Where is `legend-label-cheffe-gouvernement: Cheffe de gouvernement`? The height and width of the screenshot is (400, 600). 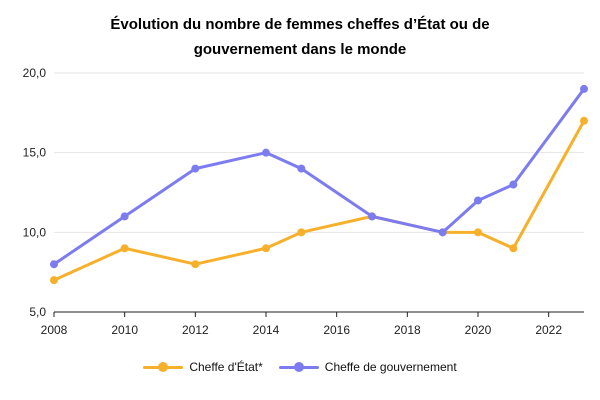 legend-label-cheffe-gouvernement: Cheffe de gouvernement is located at coordinates (390, 367).